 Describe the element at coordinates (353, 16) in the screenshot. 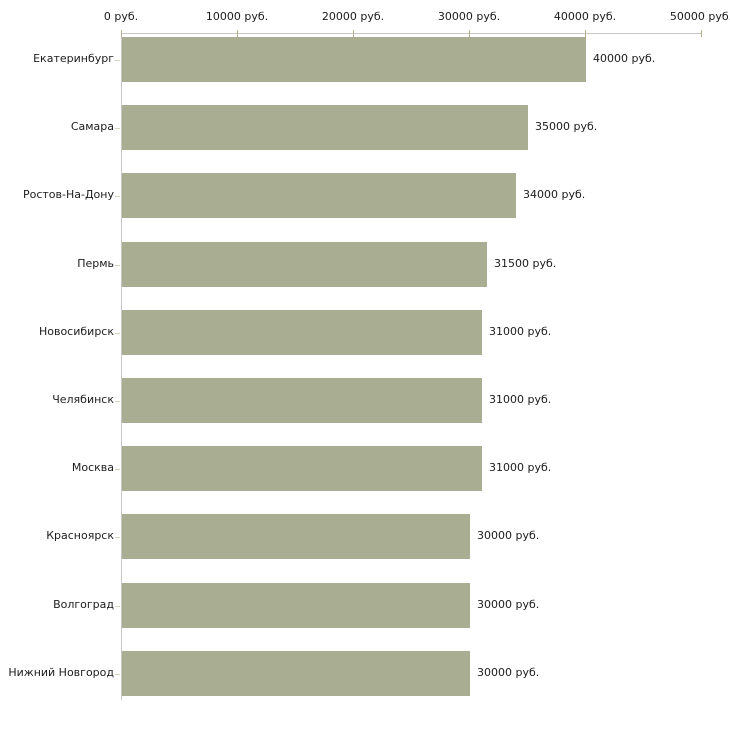

I see `axis-tick-label: 20000 руб.` at that location.